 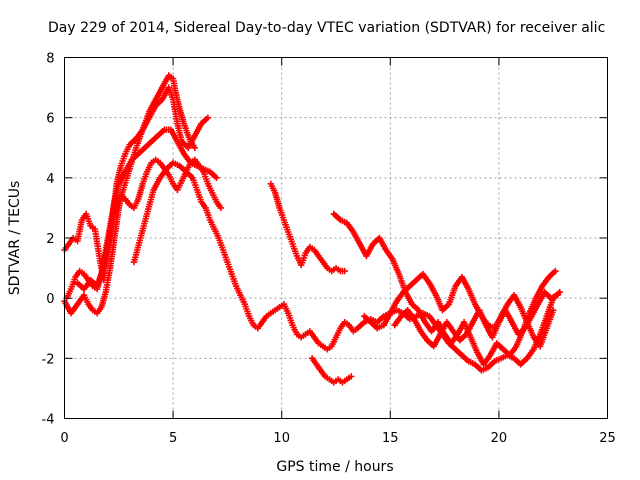 What do you see at coordinates (15, 238) in the screenshot?
I see `y-axis-label: SDTVAR / TECUs` at bounding box center [15, 238].